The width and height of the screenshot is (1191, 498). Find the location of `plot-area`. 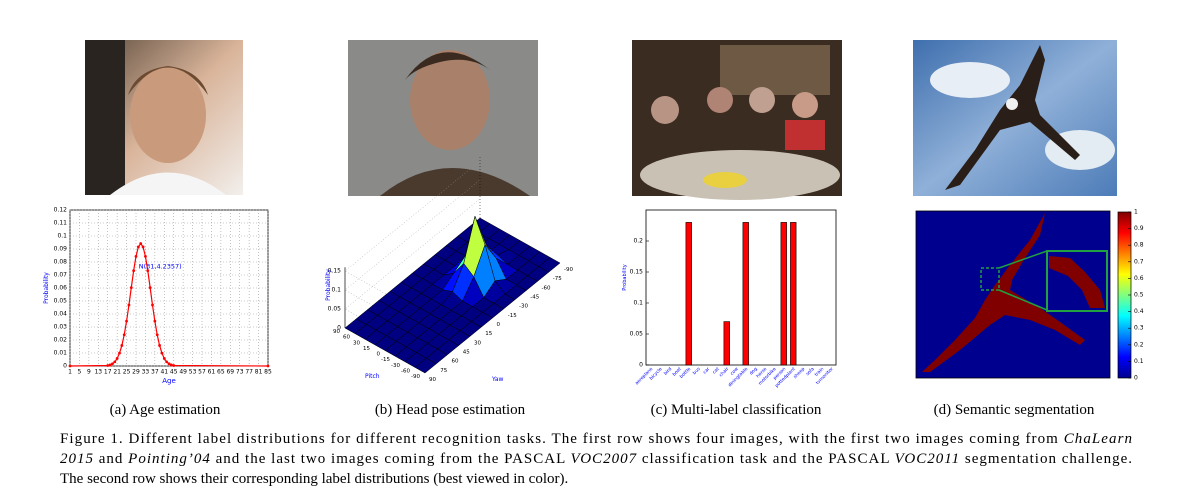

plot-area is located at coordinates (741, 287).